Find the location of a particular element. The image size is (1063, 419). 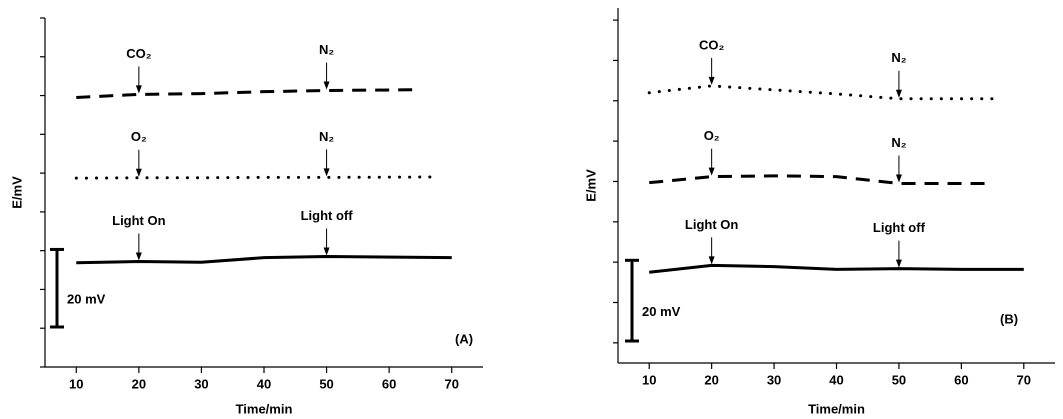

panel-label: (A) is located at coordinates (464, 338).